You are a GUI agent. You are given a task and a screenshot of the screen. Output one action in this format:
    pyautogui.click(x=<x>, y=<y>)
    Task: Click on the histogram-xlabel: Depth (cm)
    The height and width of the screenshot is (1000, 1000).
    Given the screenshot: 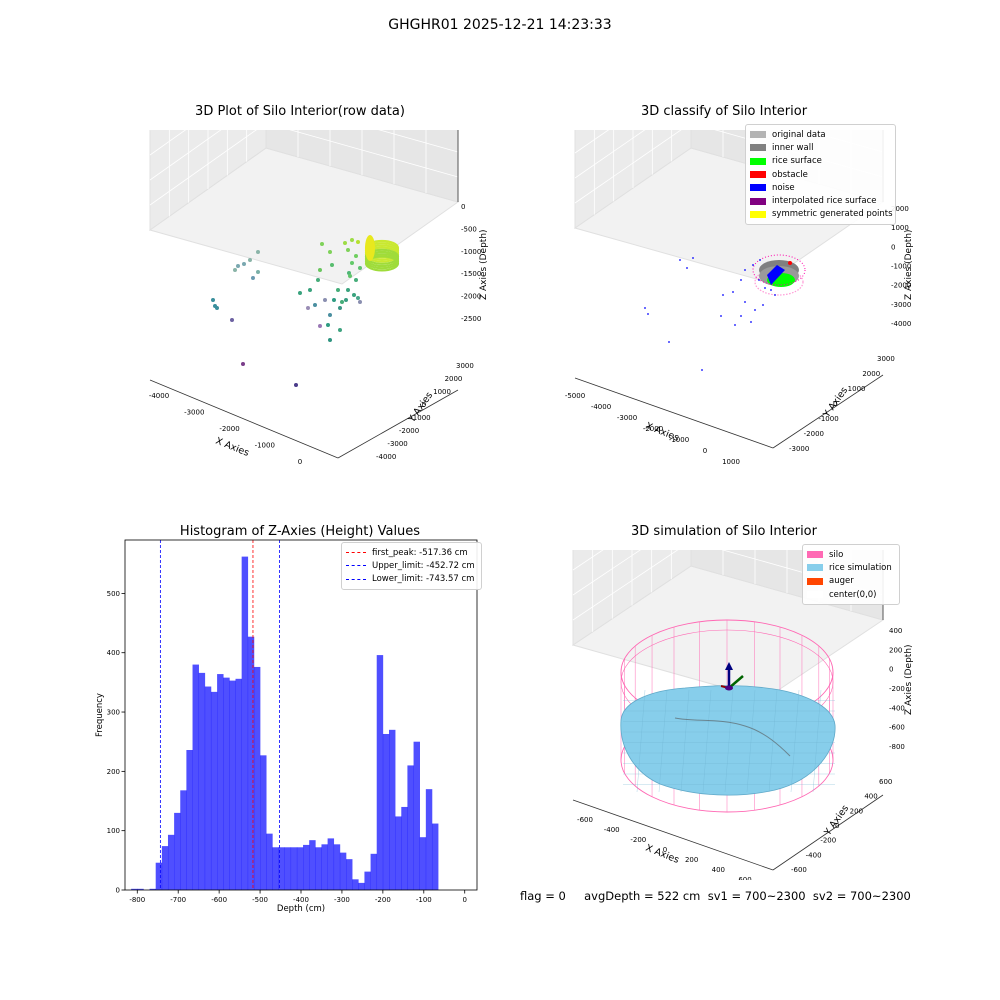 What is the action you would take?
    pyautogui.click(x=301, y=909)
    